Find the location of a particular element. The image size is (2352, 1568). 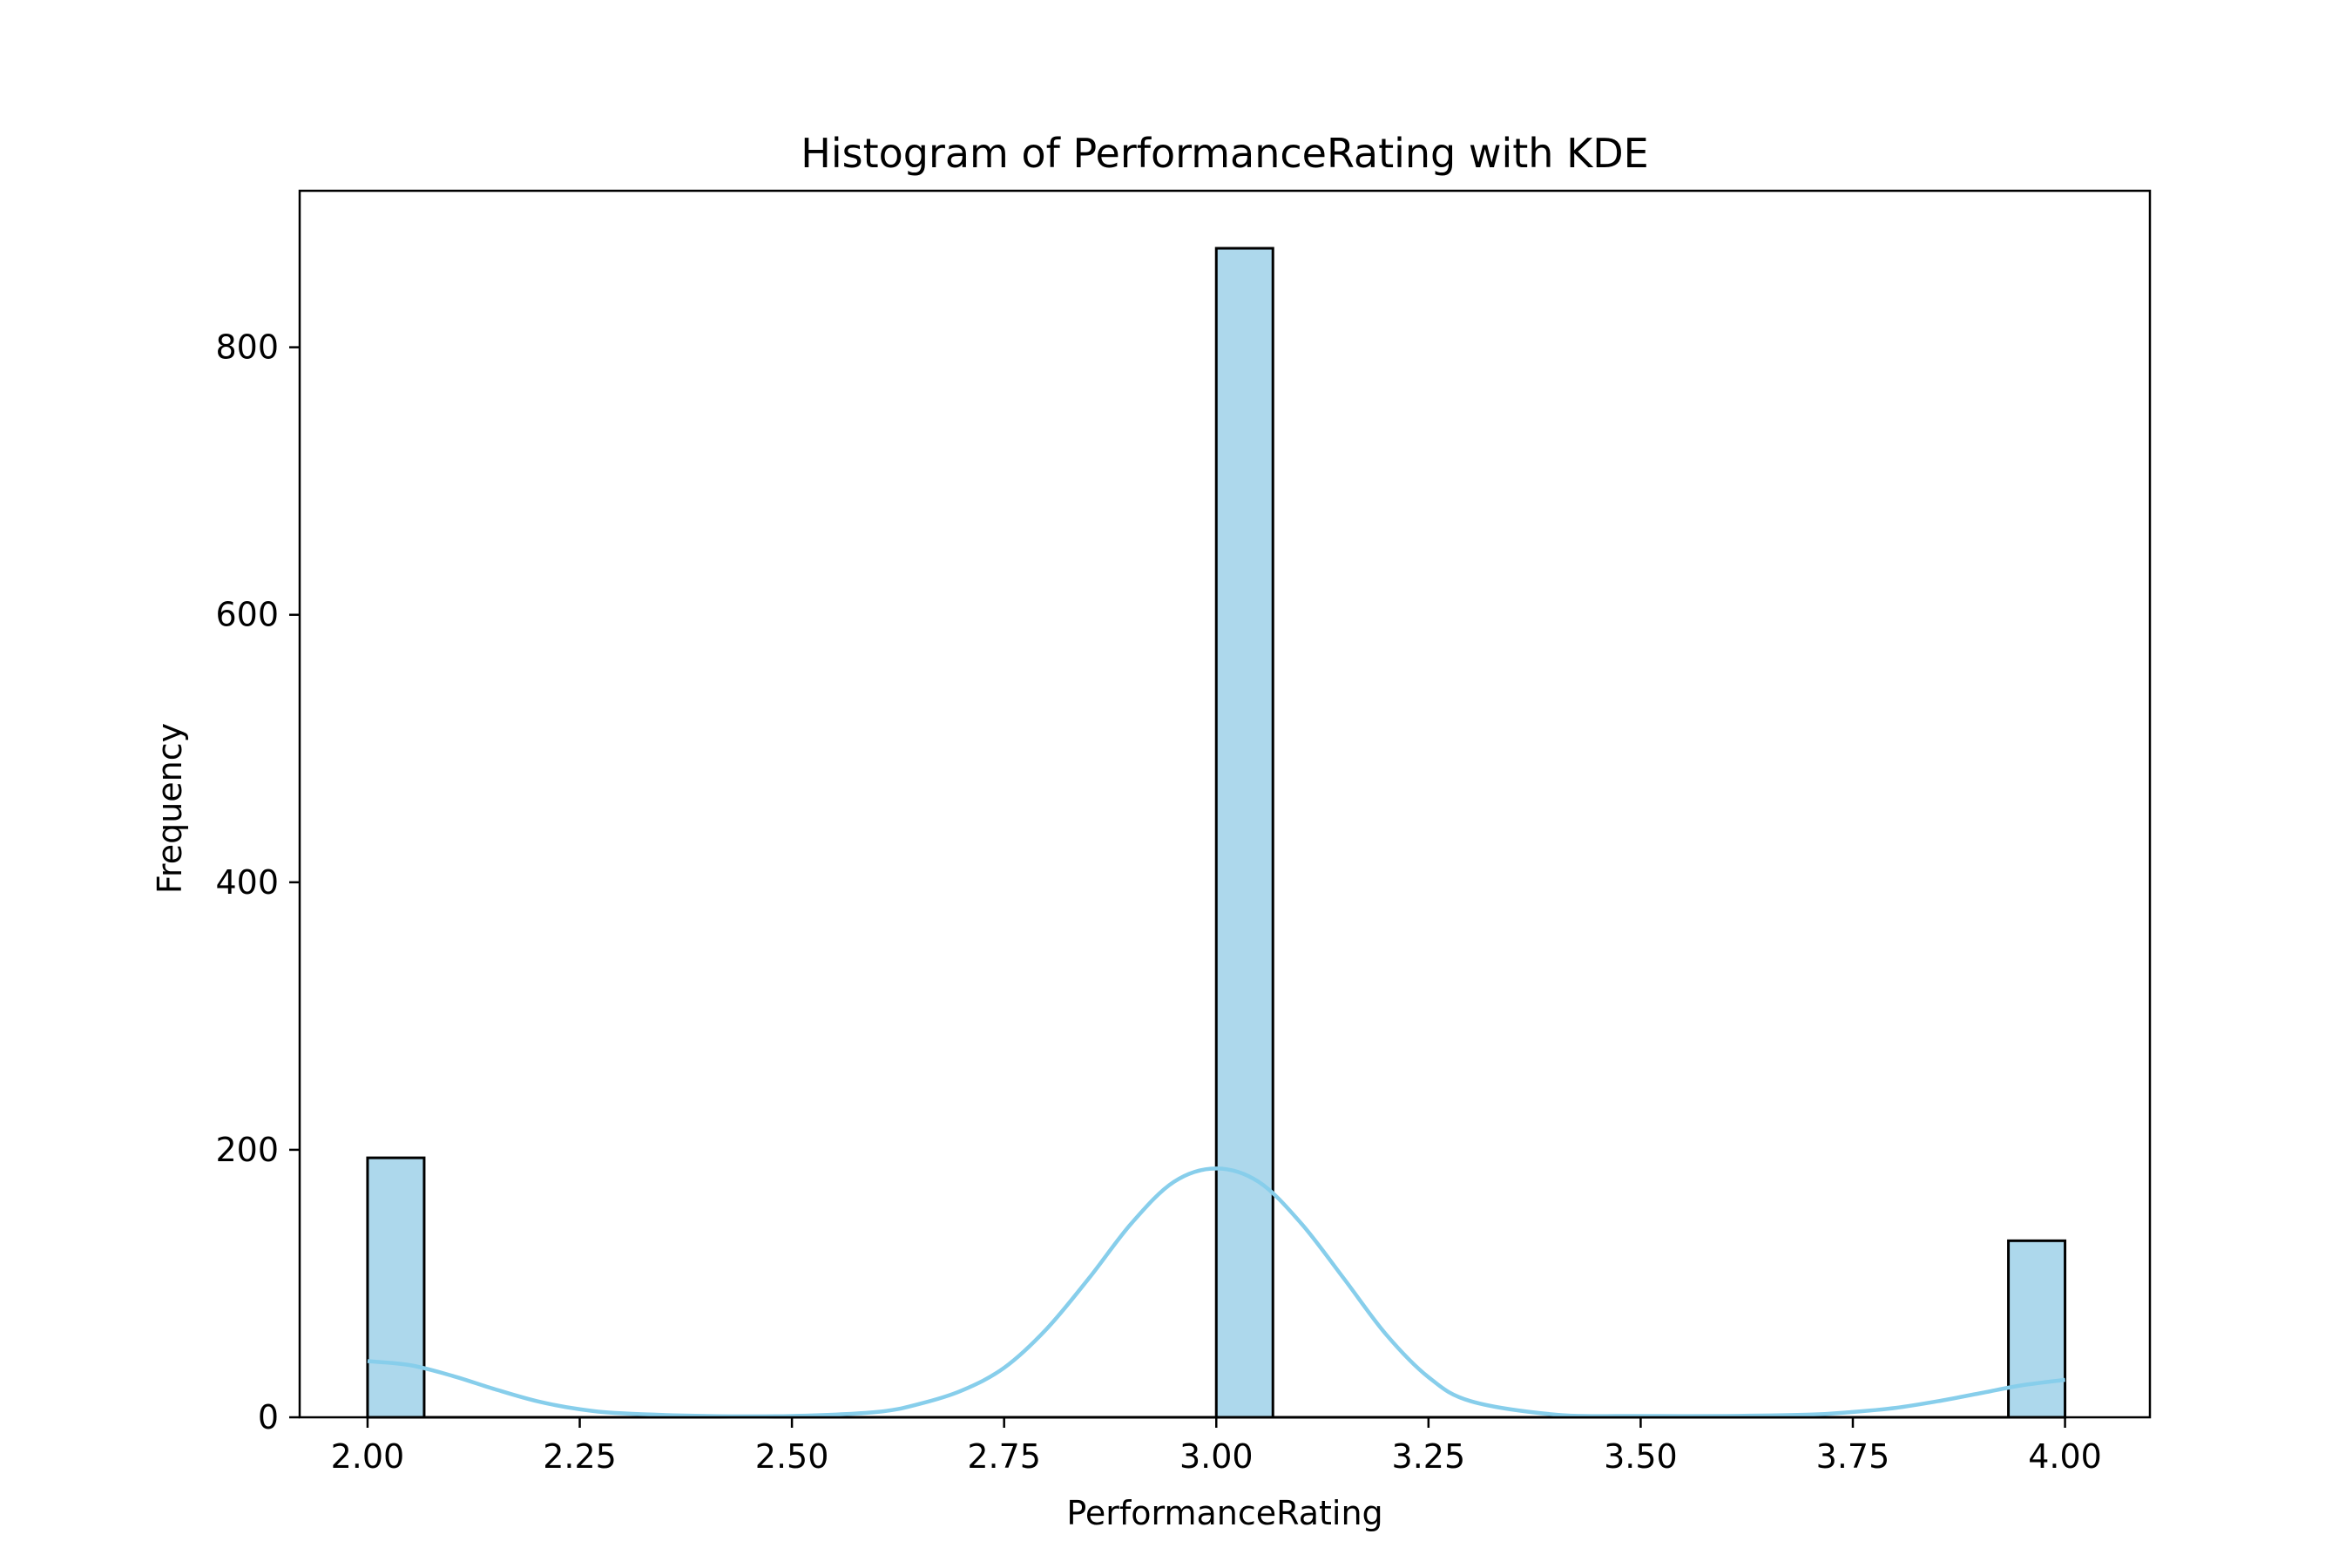

kde-curve is located at coordinates (1216, 1292).